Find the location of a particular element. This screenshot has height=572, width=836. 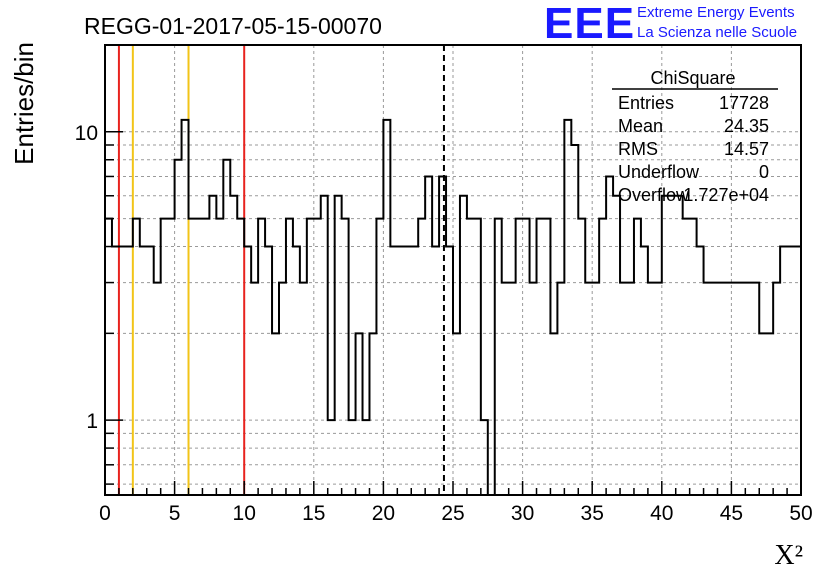

stats-label: Overflow is located at coordinates (654, 195).